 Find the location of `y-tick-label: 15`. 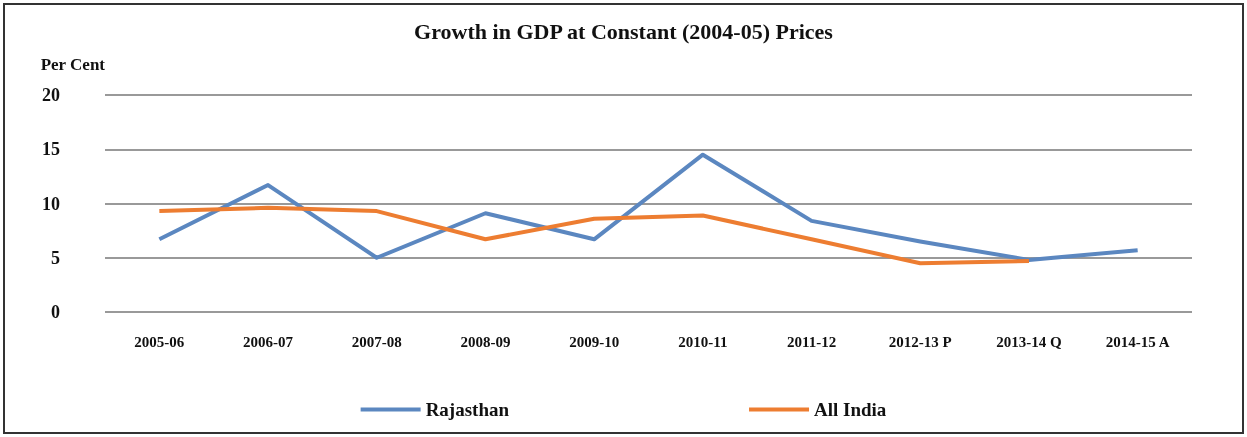

y-tick-label: 15 is located at coordinates (51, 149).